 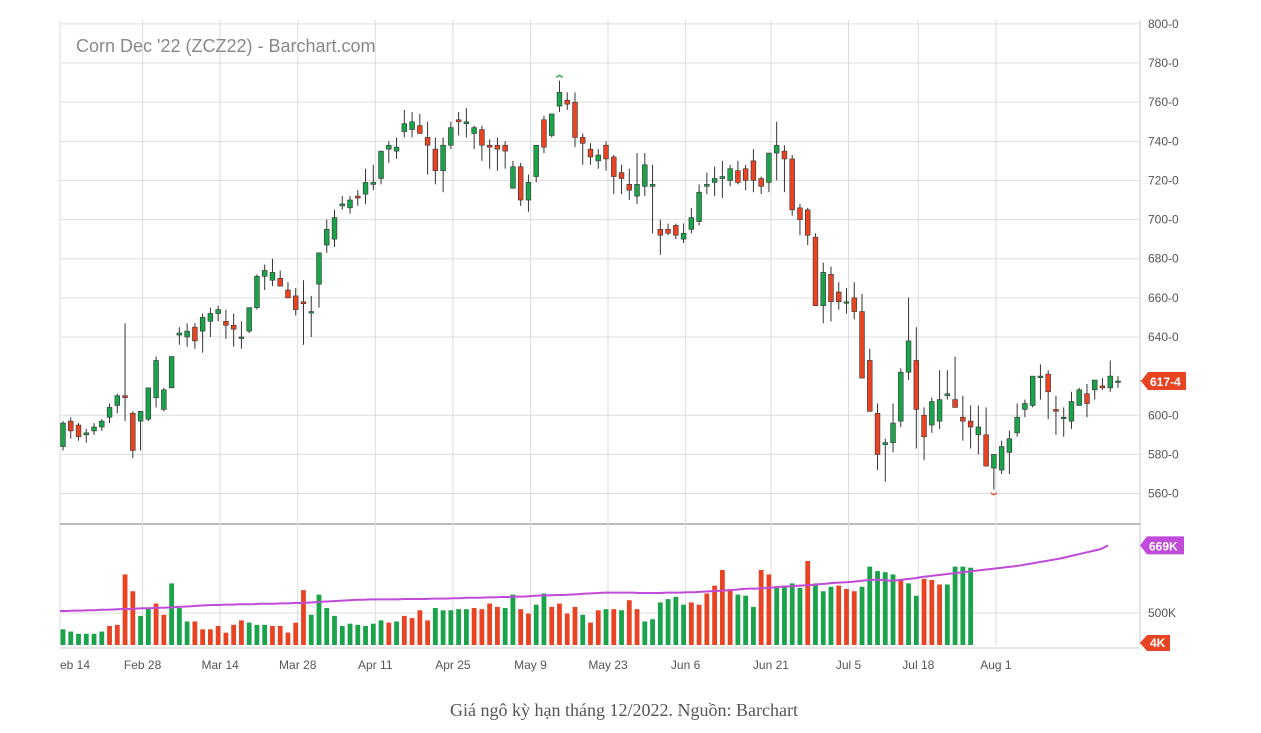 I want to click on price-tick-label: 660-0, so click(x=1163, y=298).